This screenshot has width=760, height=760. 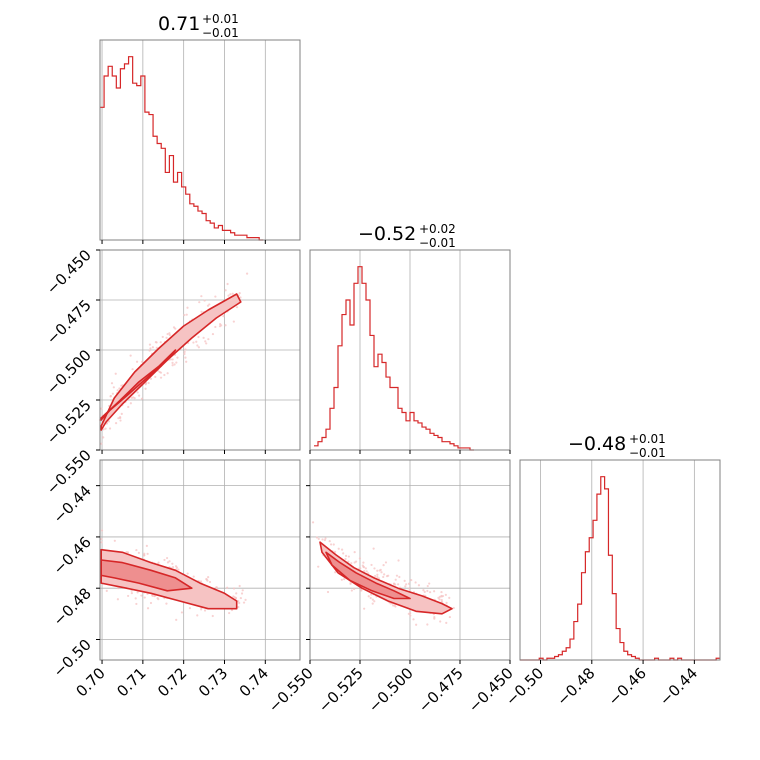 What do you see at coordinates (597, 444) in the screenshot?
I see `title-p2-median: −0.48` at bounding box center [597, 444].